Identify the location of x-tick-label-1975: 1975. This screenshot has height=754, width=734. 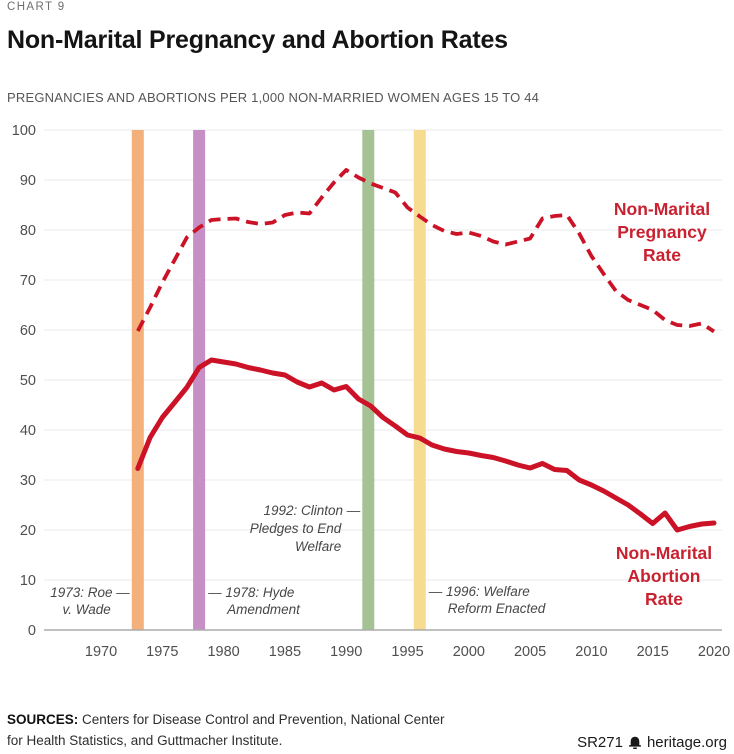
(162, 652).